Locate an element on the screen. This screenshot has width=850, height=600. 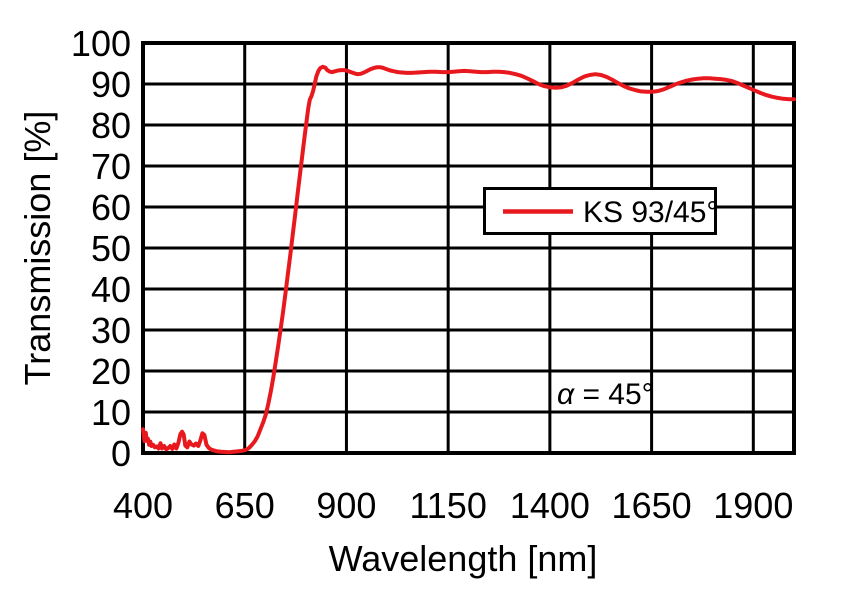
y-tick-label: 60 is located at coordinates (111, 207).